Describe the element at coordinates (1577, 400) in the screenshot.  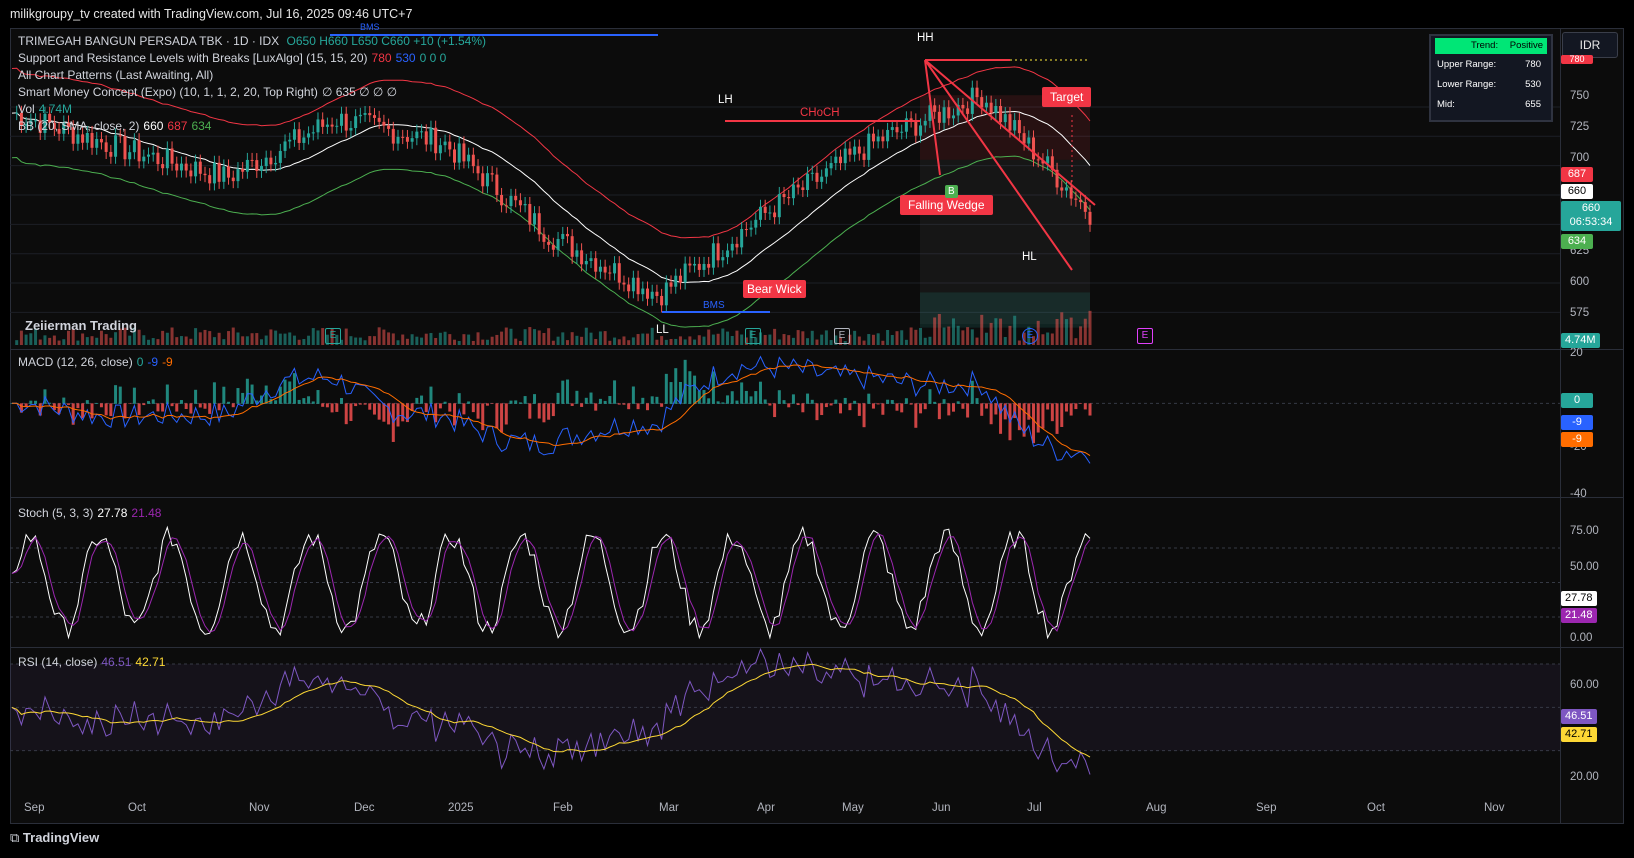
I see `macd-hist-tag: 0` at that location.